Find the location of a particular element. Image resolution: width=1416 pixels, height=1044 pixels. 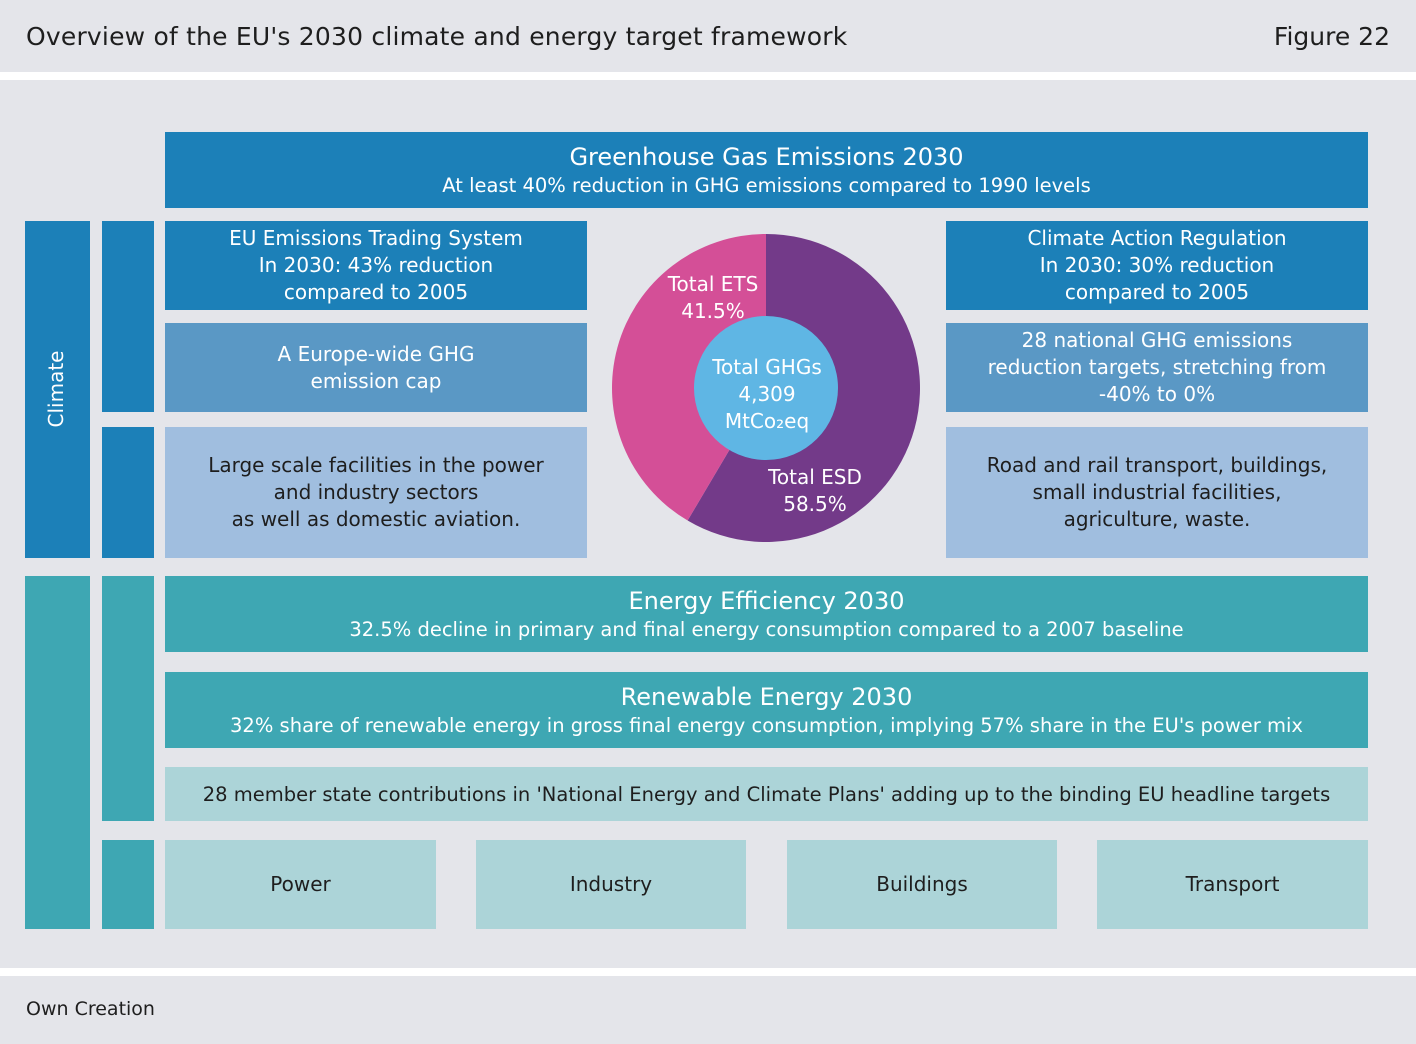

donut-slice-total-ets is located at coordinates (689, 377).